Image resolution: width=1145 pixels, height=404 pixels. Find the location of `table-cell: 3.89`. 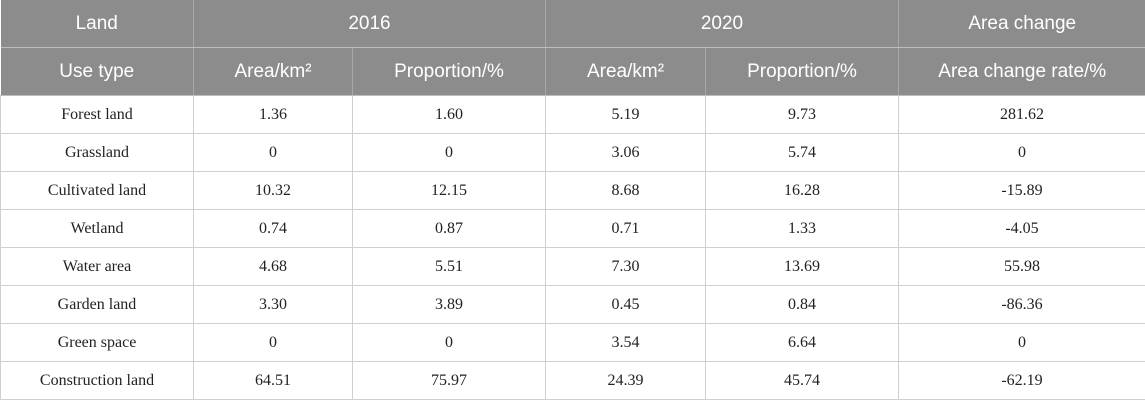

table-cell: 3.89 is located at coordinates (449, 304).